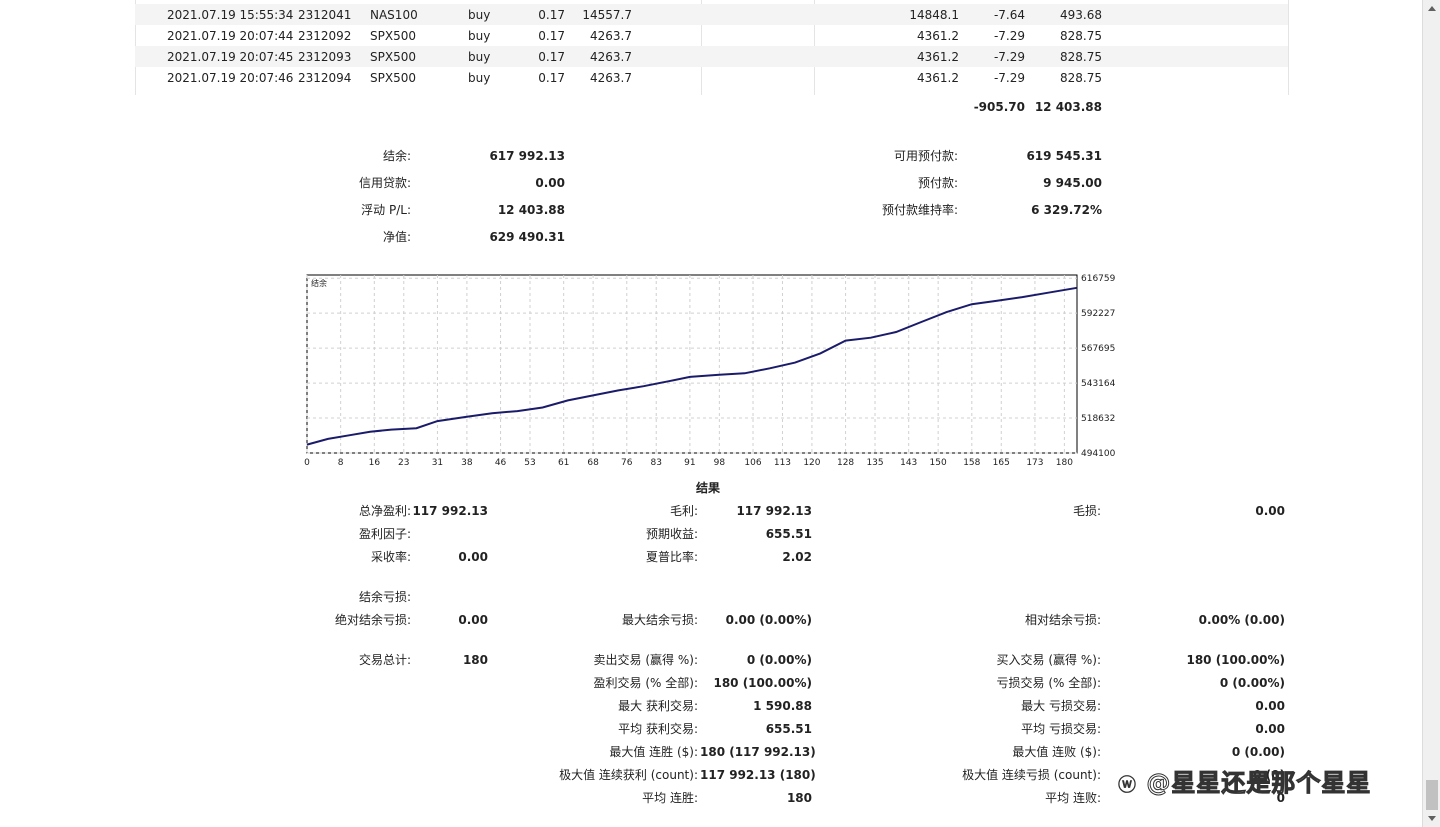  What do you see at coordinates (1431, 413) in the screenshot?
I see `vertical-scrollbar` at bounding box center [1431, 413].